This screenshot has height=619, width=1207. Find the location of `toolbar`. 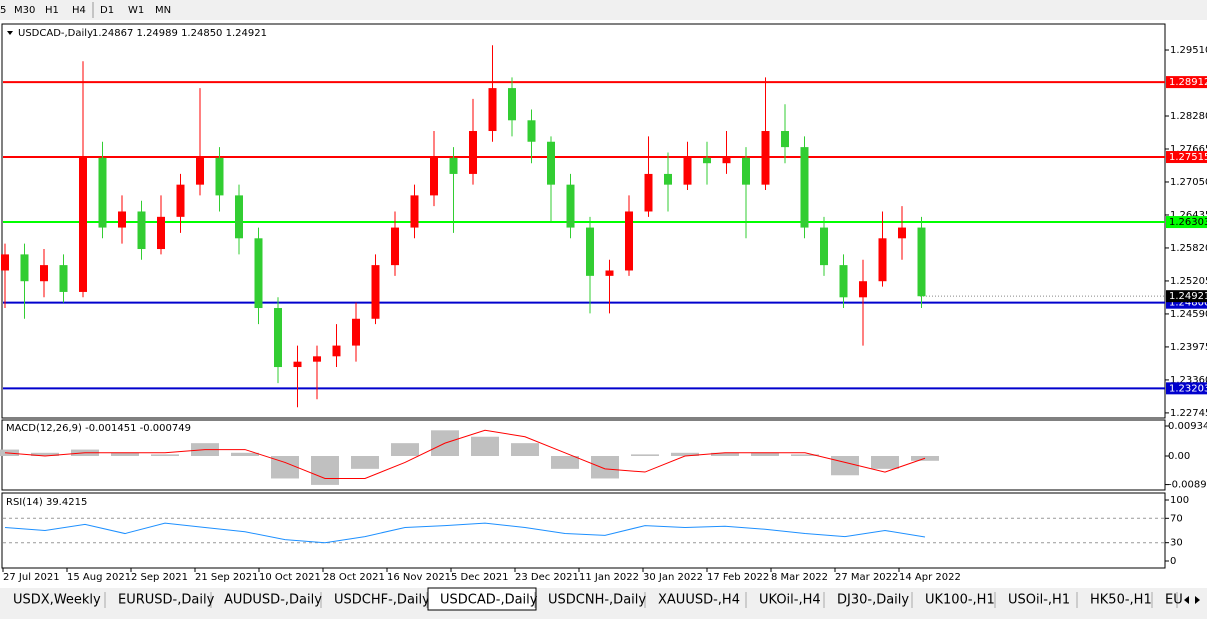

toolbar is located at coordinates (603, 10).